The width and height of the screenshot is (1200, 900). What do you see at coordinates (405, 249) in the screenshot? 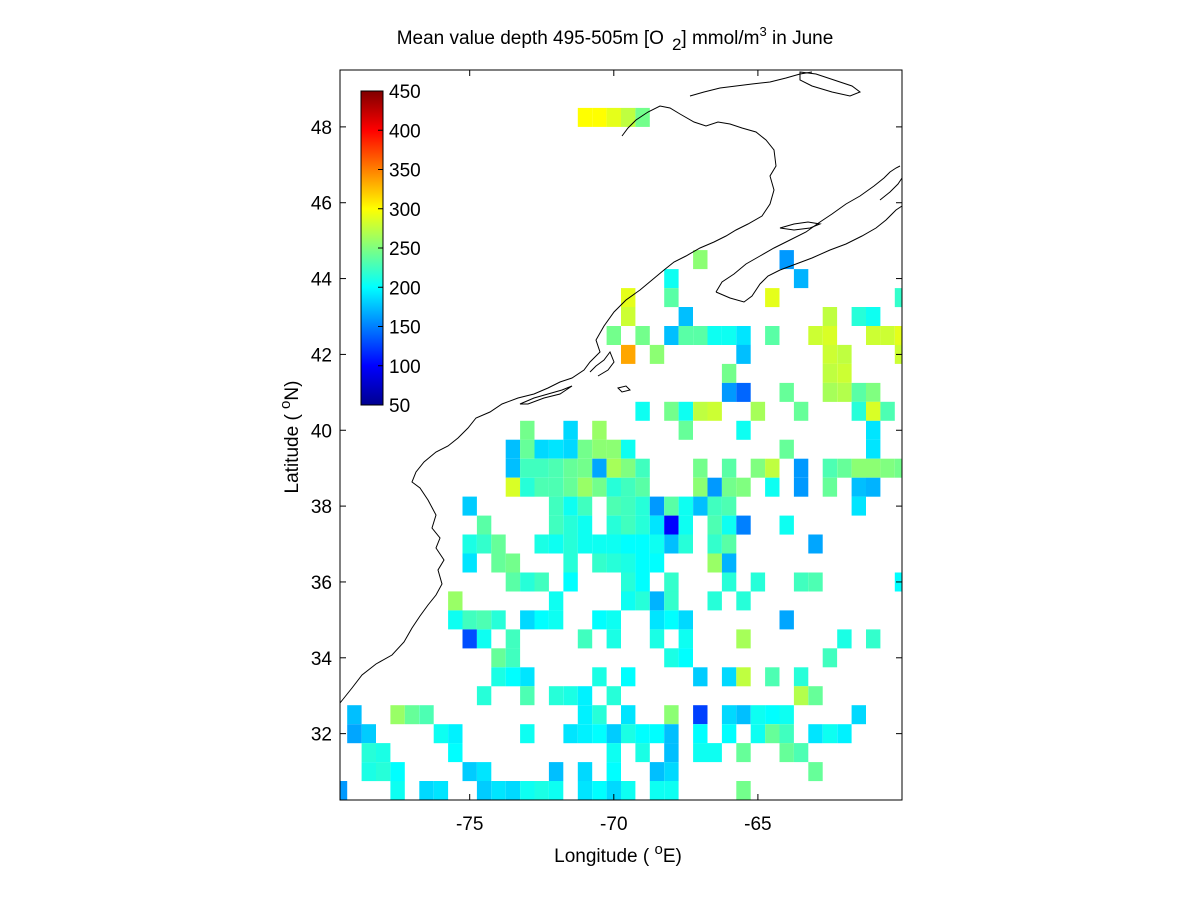
I see `colorbar-tick-label: 250` at bounding box center [405, 249].